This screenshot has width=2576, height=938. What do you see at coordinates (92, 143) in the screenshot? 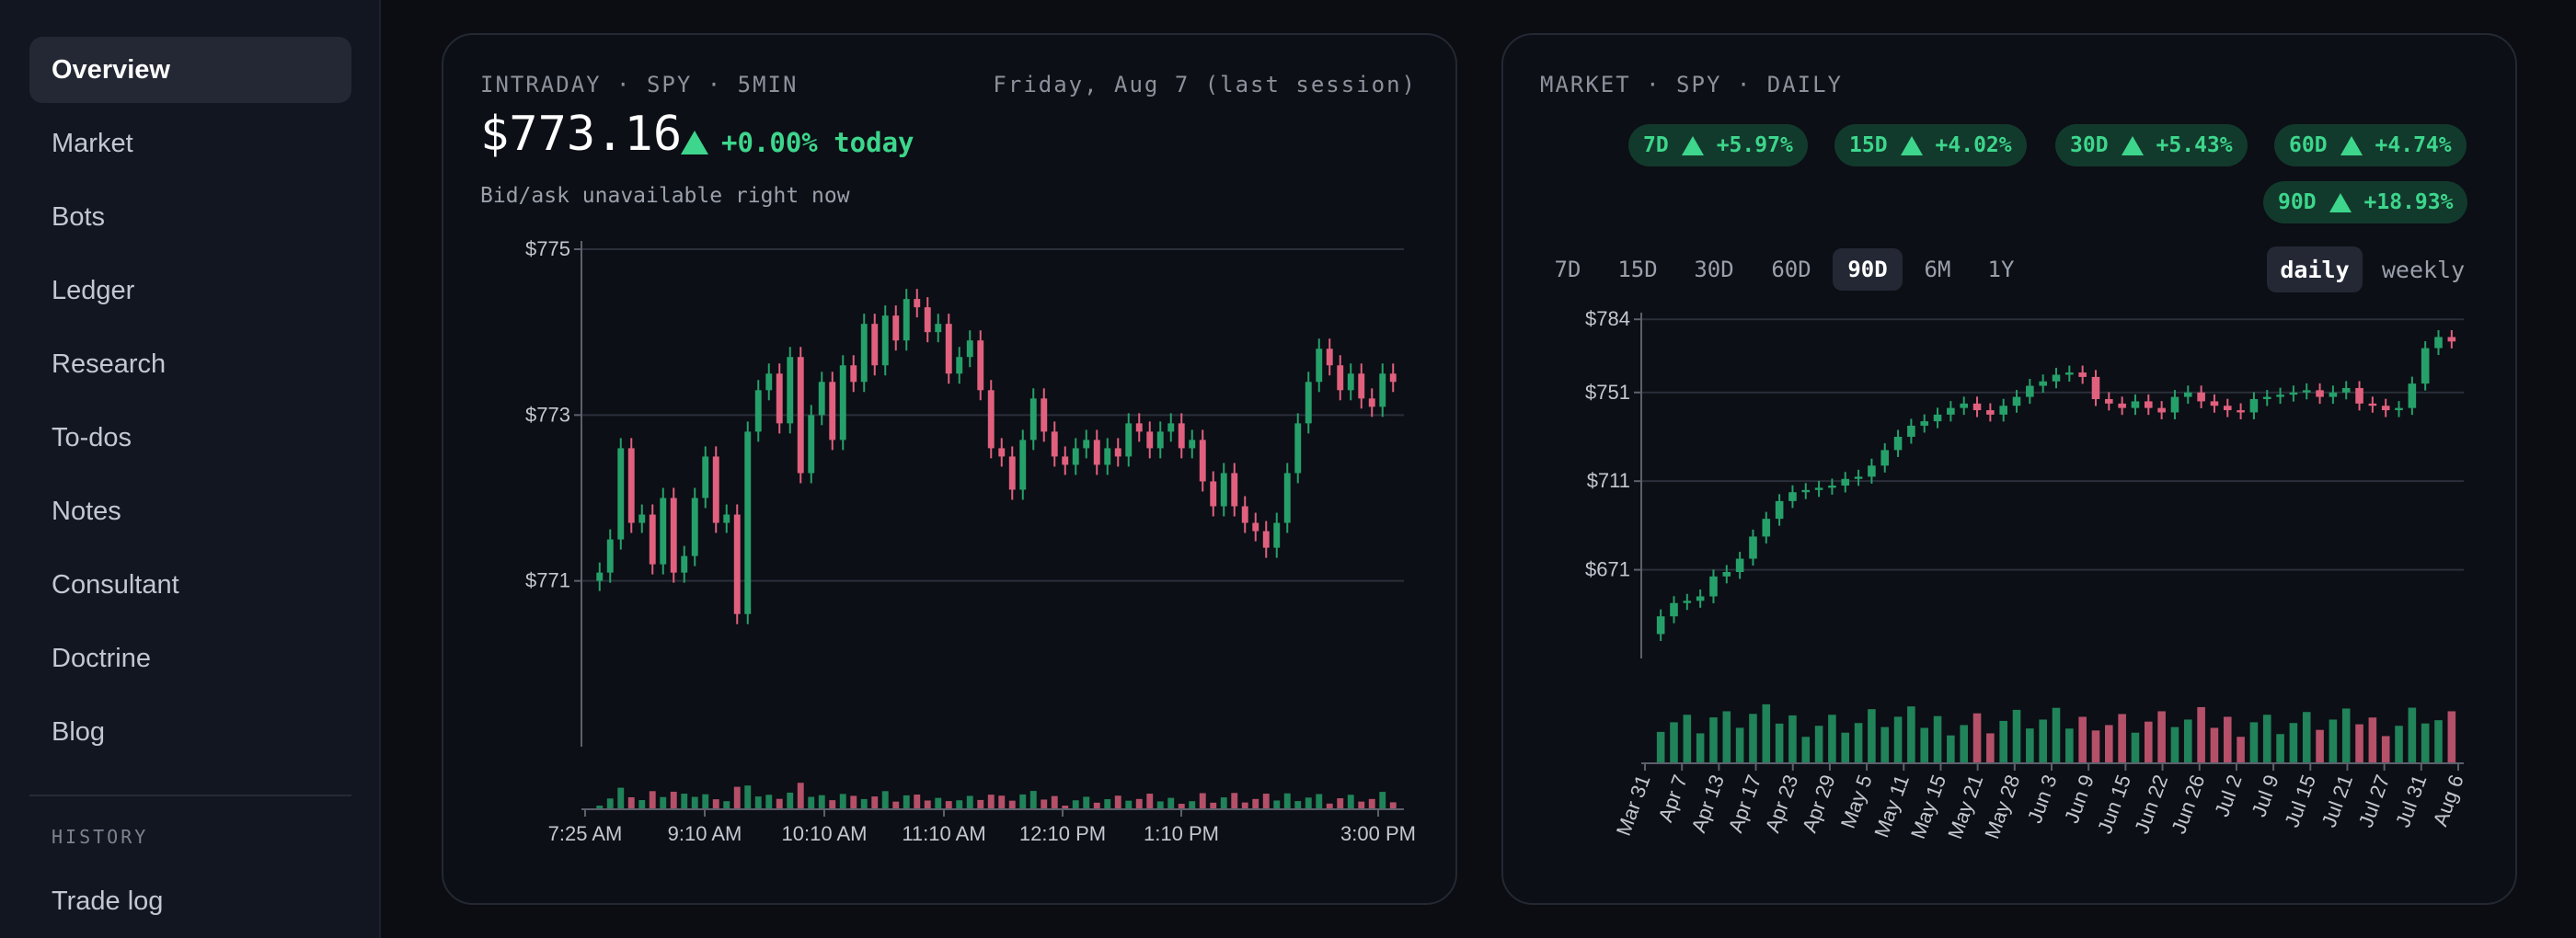
I see `sidebar-item-market: Market` at bounding box center [92, 143].